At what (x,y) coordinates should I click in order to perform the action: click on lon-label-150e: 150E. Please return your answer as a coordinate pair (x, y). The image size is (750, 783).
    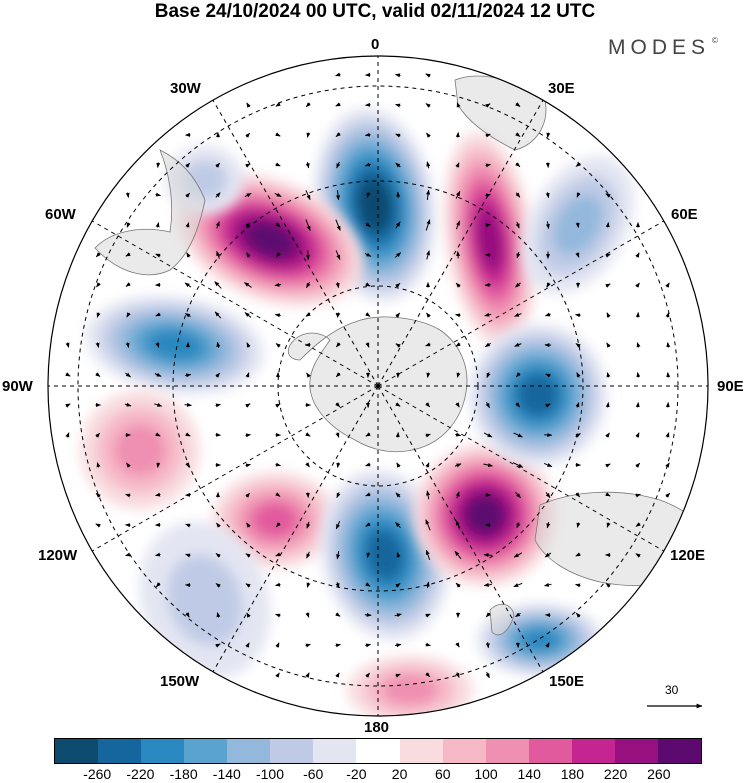
    Looking at the image, I should click on (567, 681).